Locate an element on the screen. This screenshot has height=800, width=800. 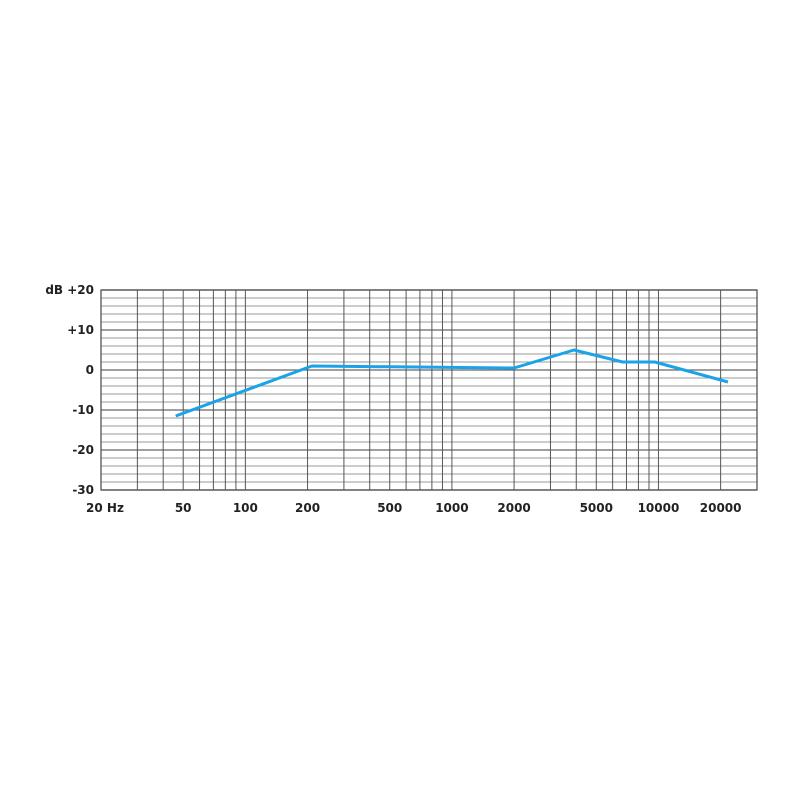
series is located at coordinates (452, 383).